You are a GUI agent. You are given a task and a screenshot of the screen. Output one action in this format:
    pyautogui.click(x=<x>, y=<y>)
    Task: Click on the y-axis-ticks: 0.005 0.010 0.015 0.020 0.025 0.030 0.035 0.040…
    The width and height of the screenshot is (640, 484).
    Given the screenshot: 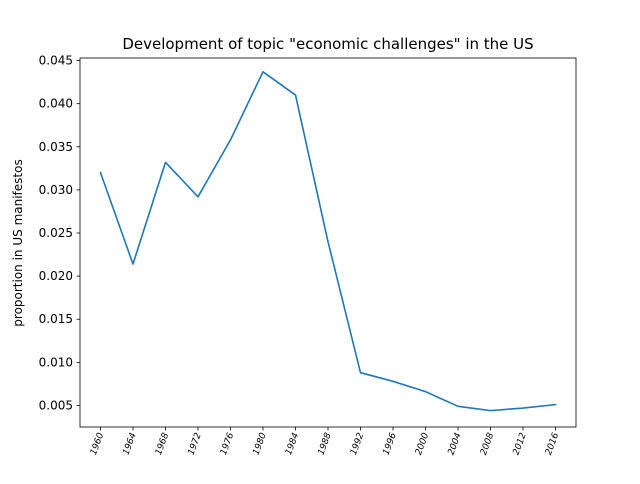 What is the action you would take?
    pyautogui.click(x=59, y=233)
    